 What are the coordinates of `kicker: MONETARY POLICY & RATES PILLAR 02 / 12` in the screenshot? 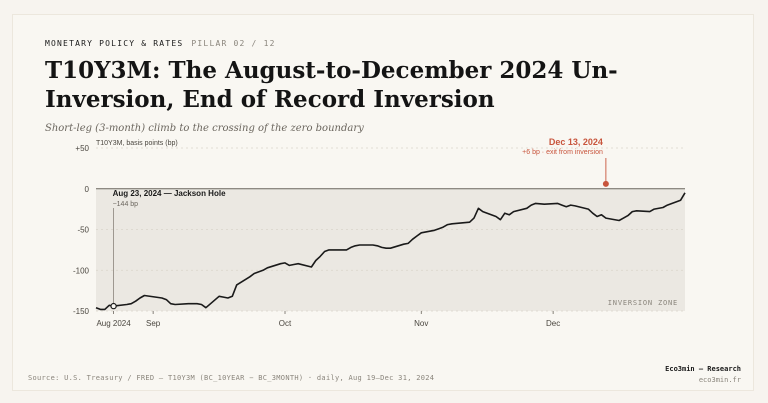 It's located at (160, 43).